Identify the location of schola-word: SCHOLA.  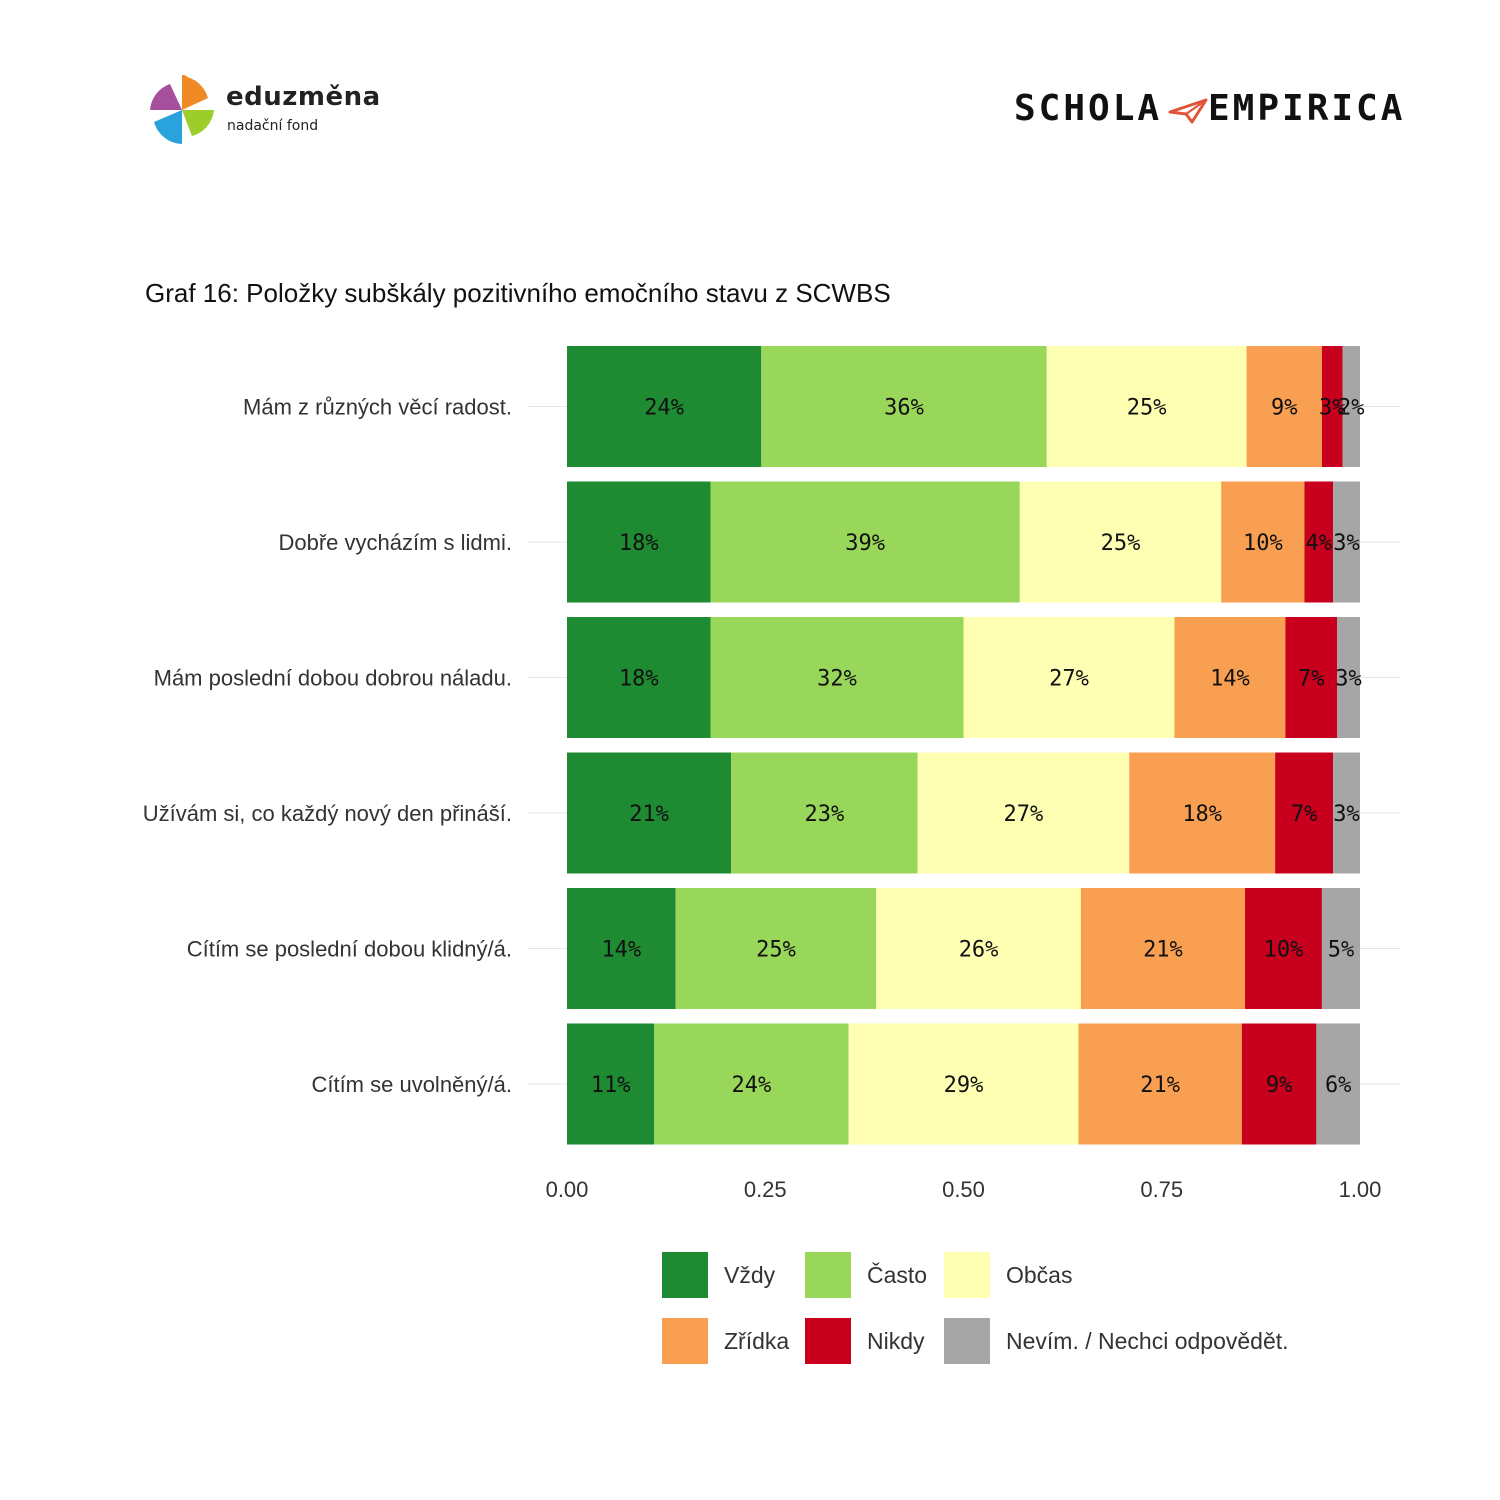
(1088, 108).